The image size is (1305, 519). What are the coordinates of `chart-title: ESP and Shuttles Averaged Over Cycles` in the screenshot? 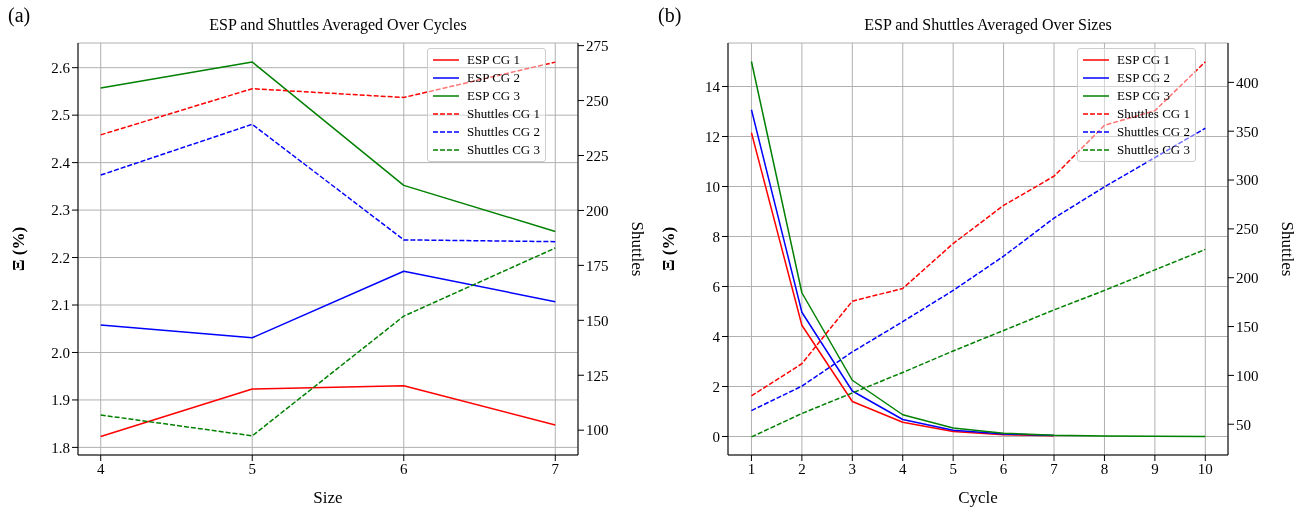 It's located at (338, 24).